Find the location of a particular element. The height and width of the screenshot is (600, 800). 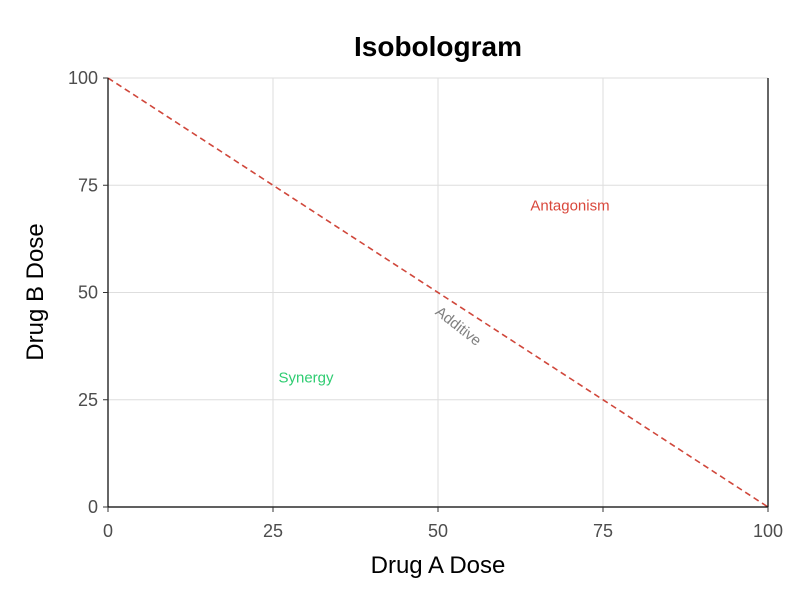

y-axis-title: Drug B Dose is located at coordinates (35, 291).